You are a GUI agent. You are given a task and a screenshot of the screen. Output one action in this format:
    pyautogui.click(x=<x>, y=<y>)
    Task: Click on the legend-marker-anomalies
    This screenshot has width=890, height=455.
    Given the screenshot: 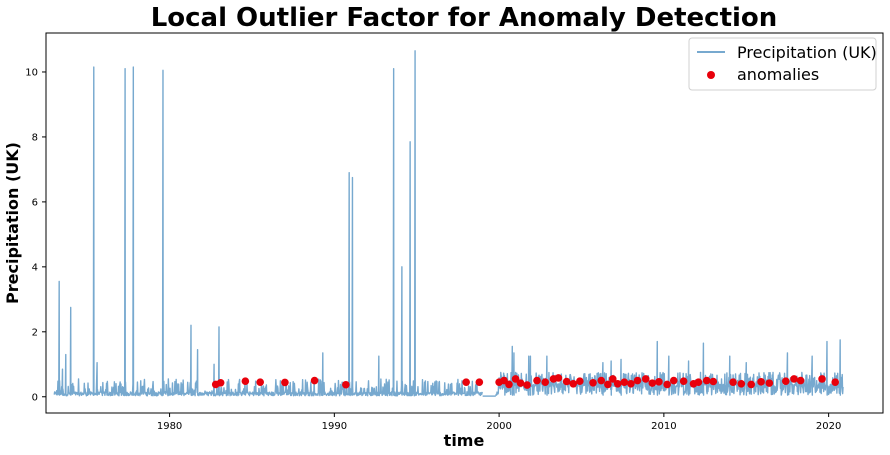 What is the action you would take?
    pyautogui.click(x=711, y=75)
    